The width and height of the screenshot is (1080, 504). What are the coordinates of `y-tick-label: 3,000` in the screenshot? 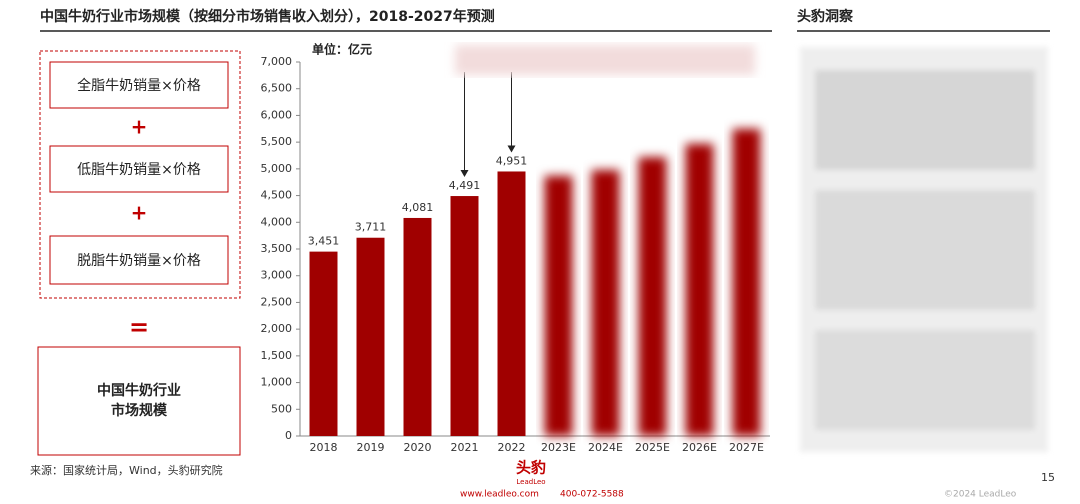 It's located at (277, 275).